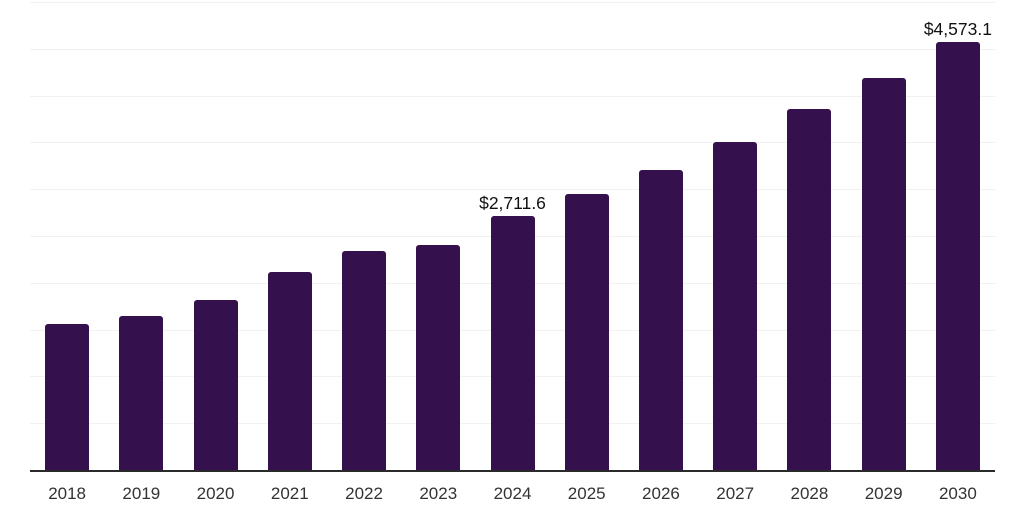  Describe the element at coordinates (512, 343) in the screenshot. I see `bar-2024` at that location.